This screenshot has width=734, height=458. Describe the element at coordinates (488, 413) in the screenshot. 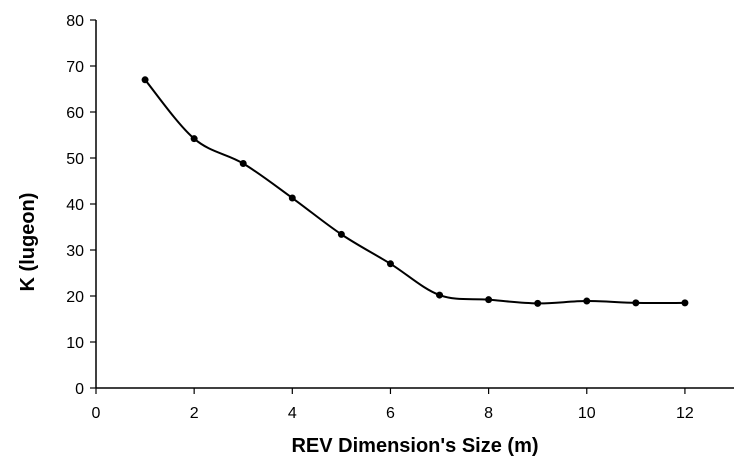

I see `x-tick-label: 8` at that location.